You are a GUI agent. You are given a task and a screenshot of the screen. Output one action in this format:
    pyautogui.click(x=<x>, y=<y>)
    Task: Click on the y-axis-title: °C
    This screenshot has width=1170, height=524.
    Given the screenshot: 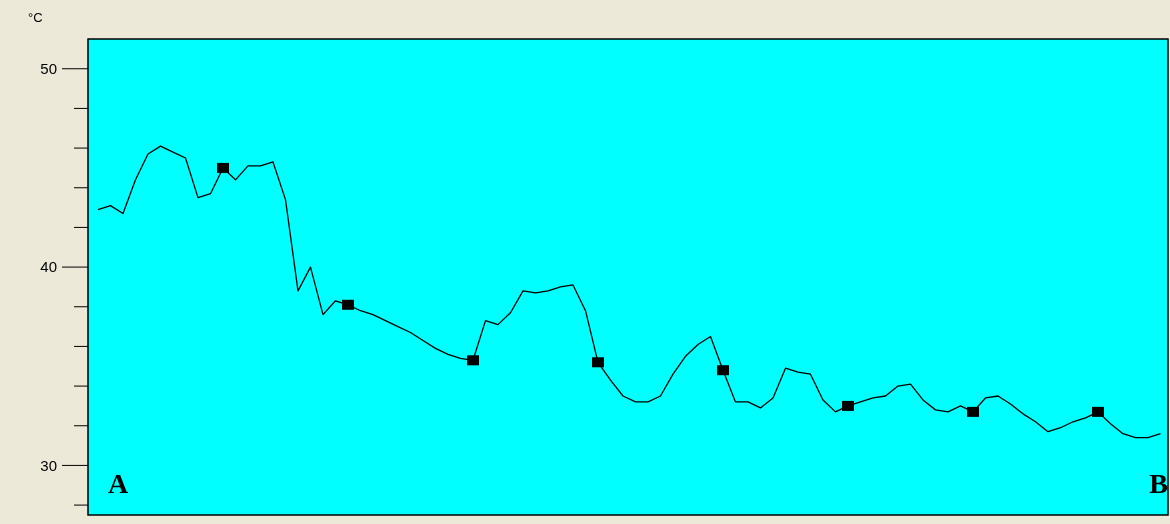 What is the action you would take?
    pyautogui.click(x=35, y=17)
    